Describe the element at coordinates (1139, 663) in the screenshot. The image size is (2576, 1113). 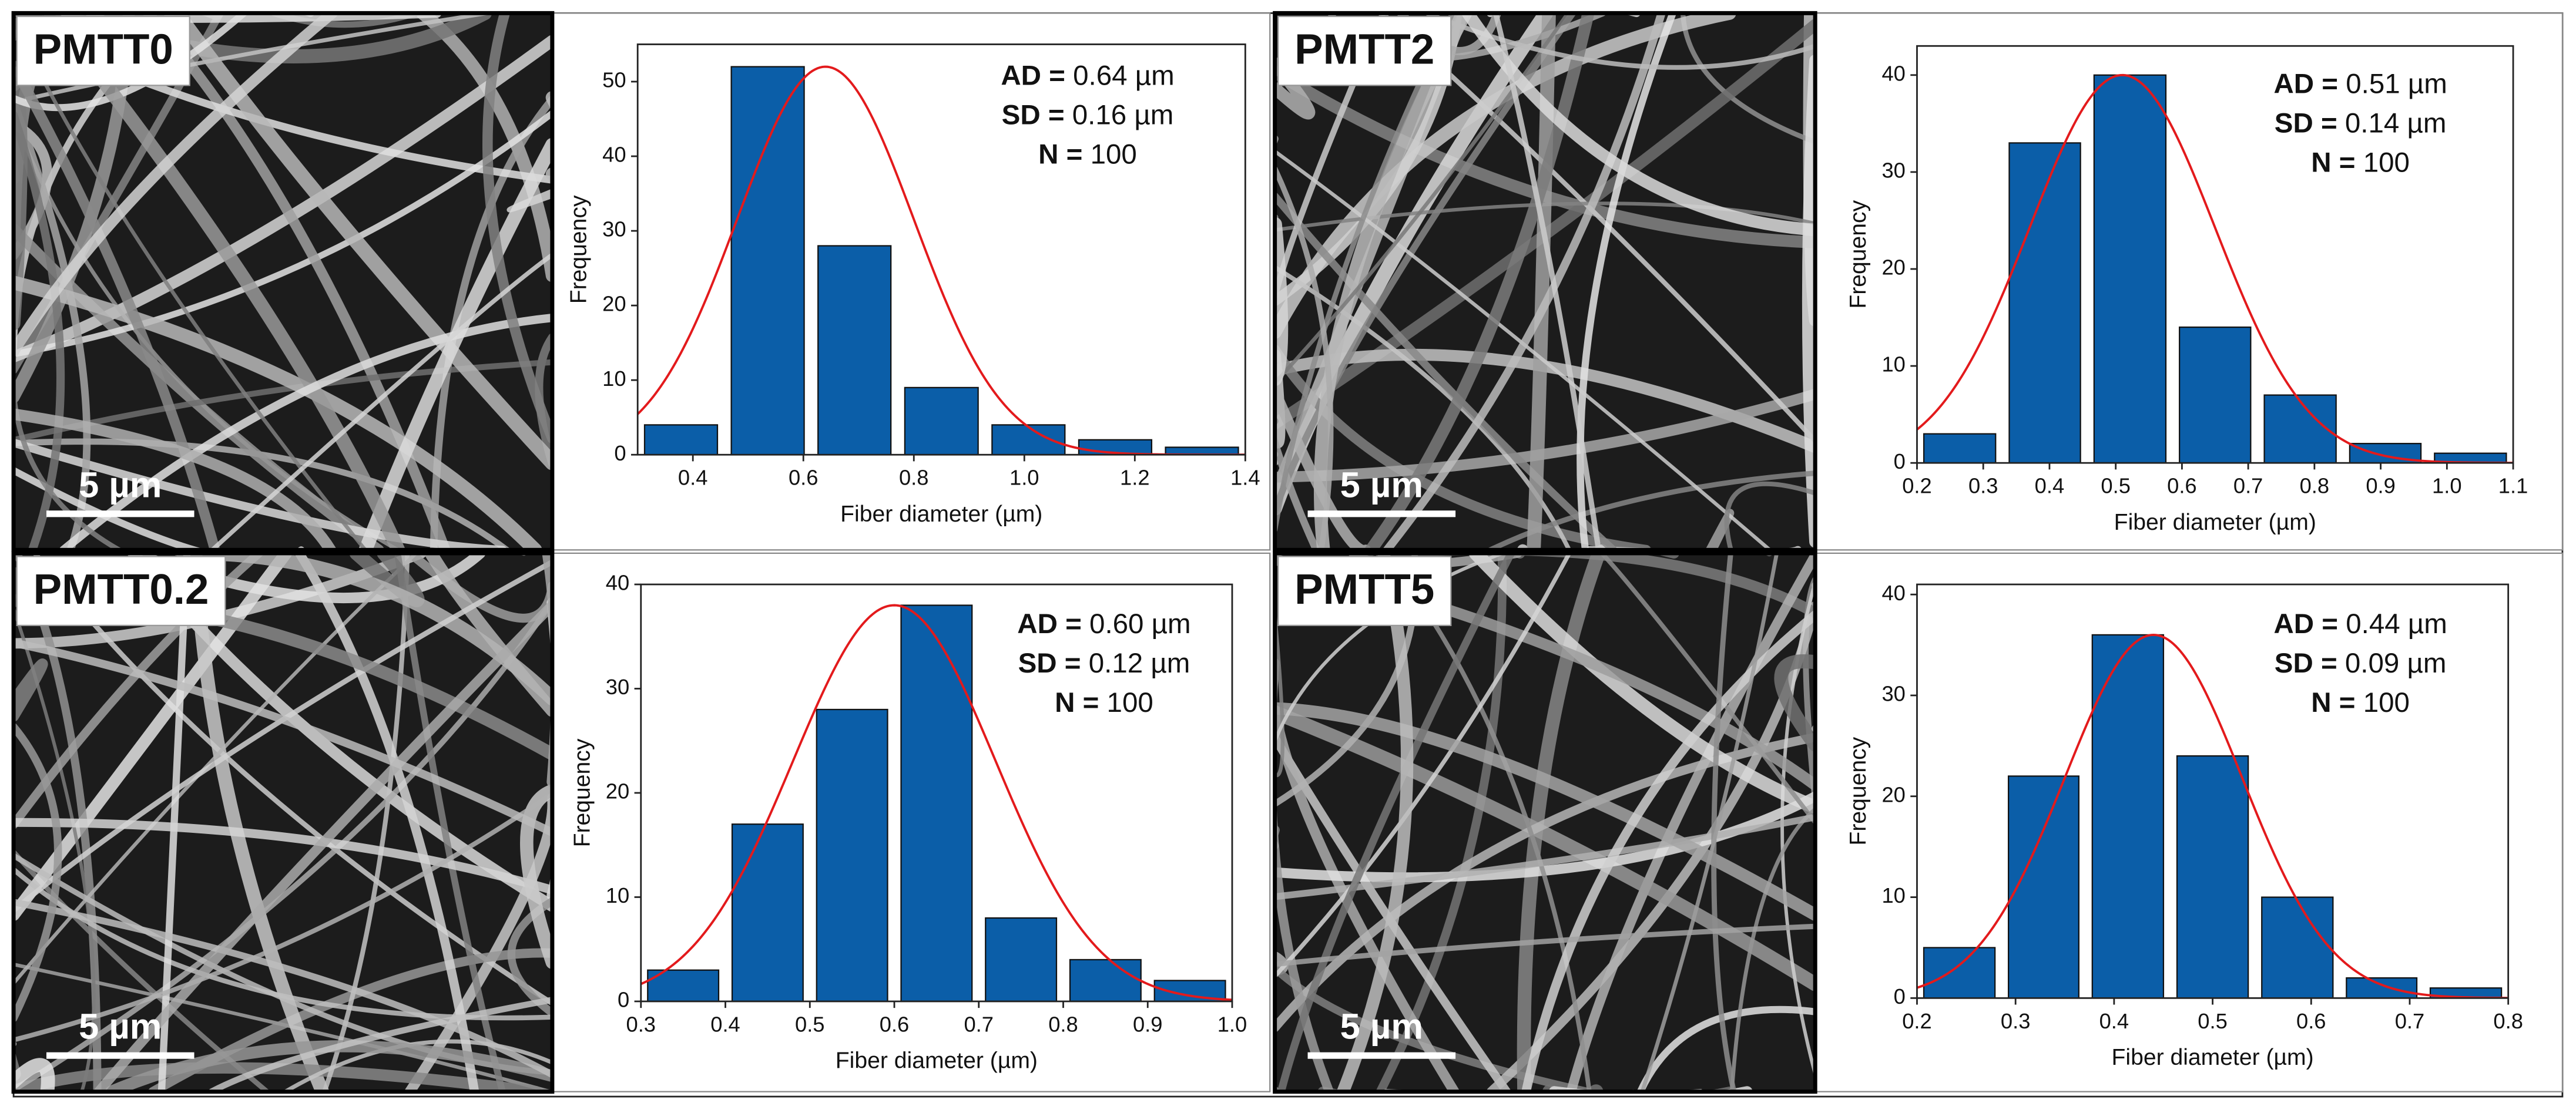
I see `annotation-value: 0.12 µm` at that location.